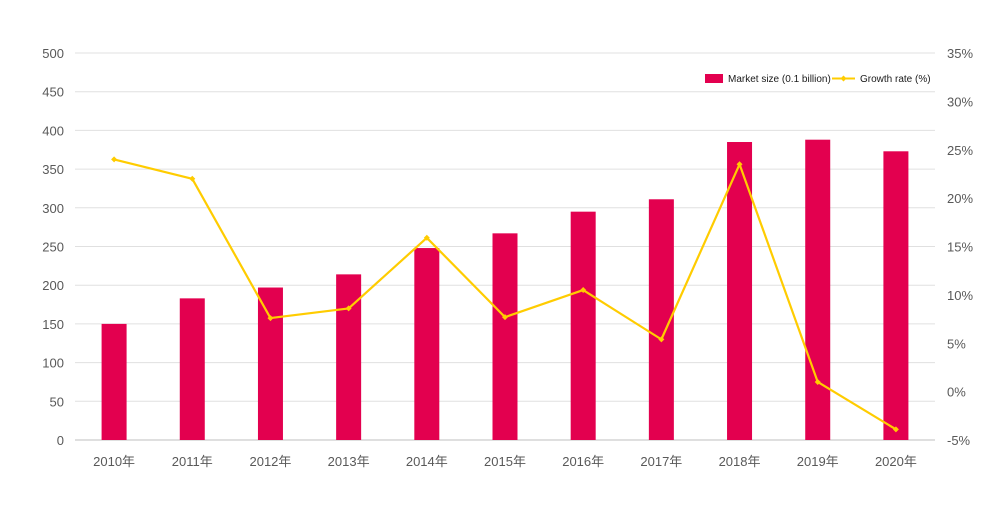  I want to click on right-axis-tick-label: 10%, so click(960, 295).